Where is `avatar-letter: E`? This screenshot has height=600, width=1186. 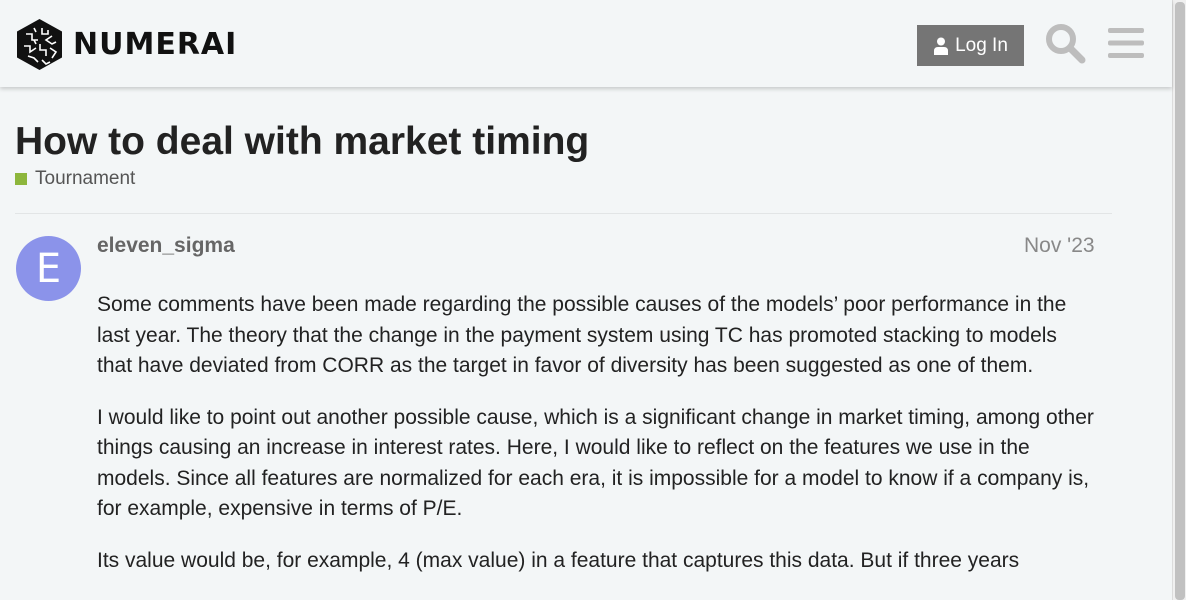 avatar-letter: E is located at coordinates (48, 268).